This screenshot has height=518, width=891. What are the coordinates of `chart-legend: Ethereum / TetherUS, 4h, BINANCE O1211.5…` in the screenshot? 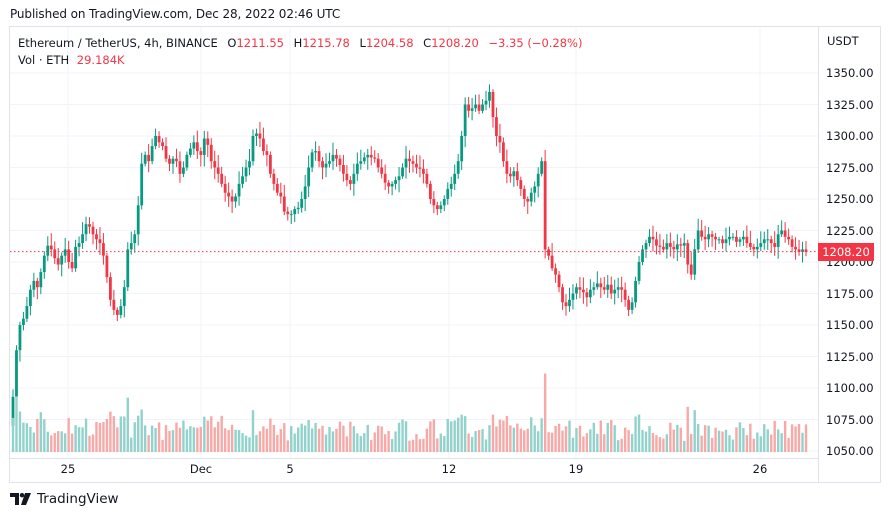 It's located at (300, 52).